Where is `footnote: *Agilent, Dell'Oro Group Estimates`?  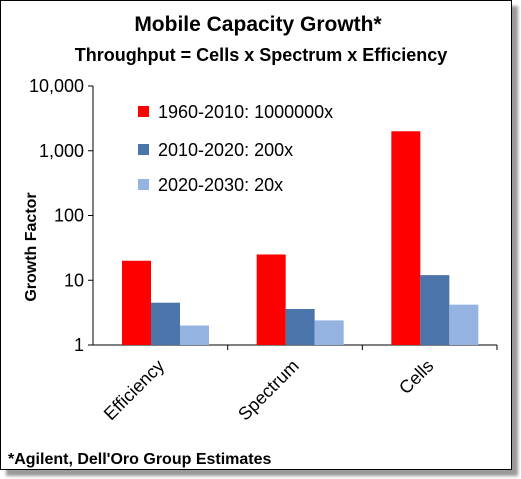
footnote: *Agilent, Dell'Oro Group Estimates is located at coordinates (140, 459).